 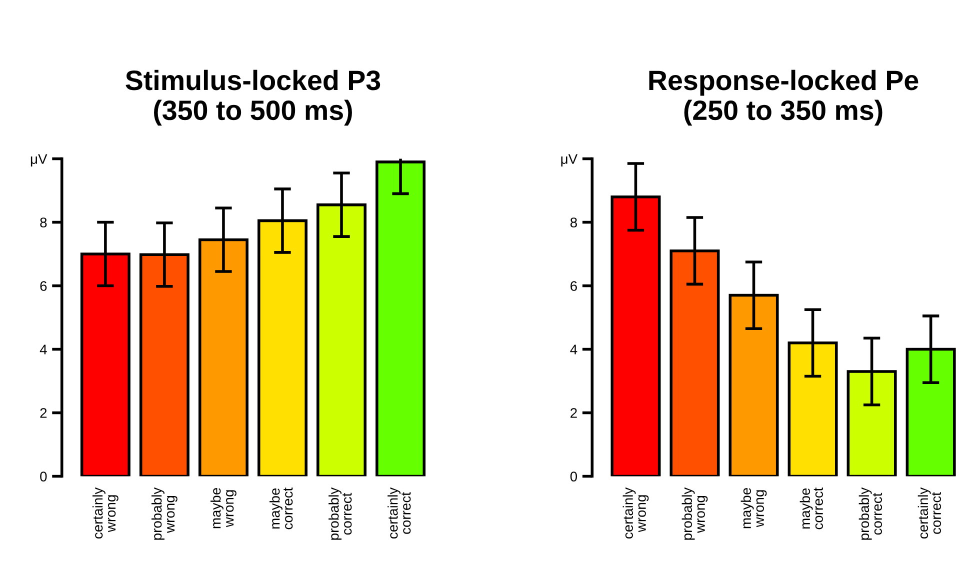 What do you see at coordinates (401, 318) in the screenshot?
I see `bar` at bounding box center [401, 318].